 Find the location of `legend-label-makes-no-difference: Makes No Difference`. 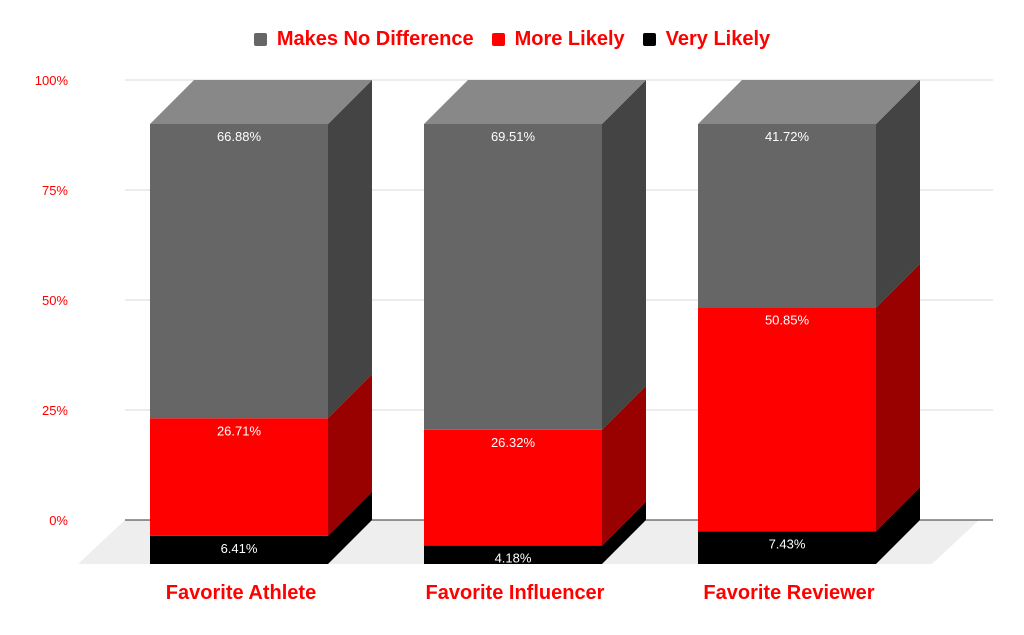

legend-label-makes-no-difference: Makes No Difference is located at coordinates (375, 39).